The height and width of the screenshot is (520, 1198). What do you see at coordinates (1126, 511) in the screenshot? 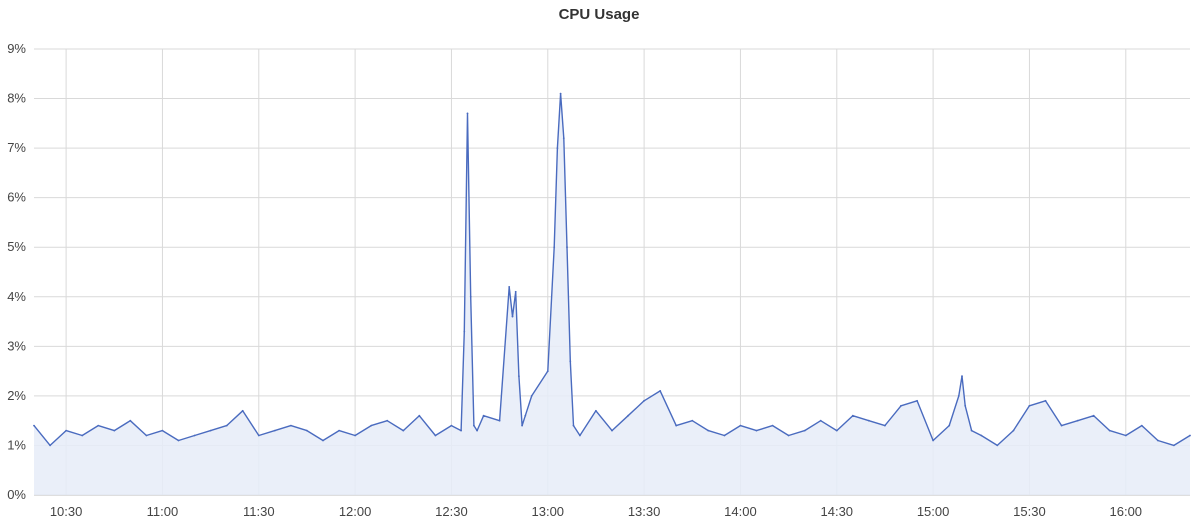
I see `x-tick-label: 16:00` at bounding box center [1126, 511].